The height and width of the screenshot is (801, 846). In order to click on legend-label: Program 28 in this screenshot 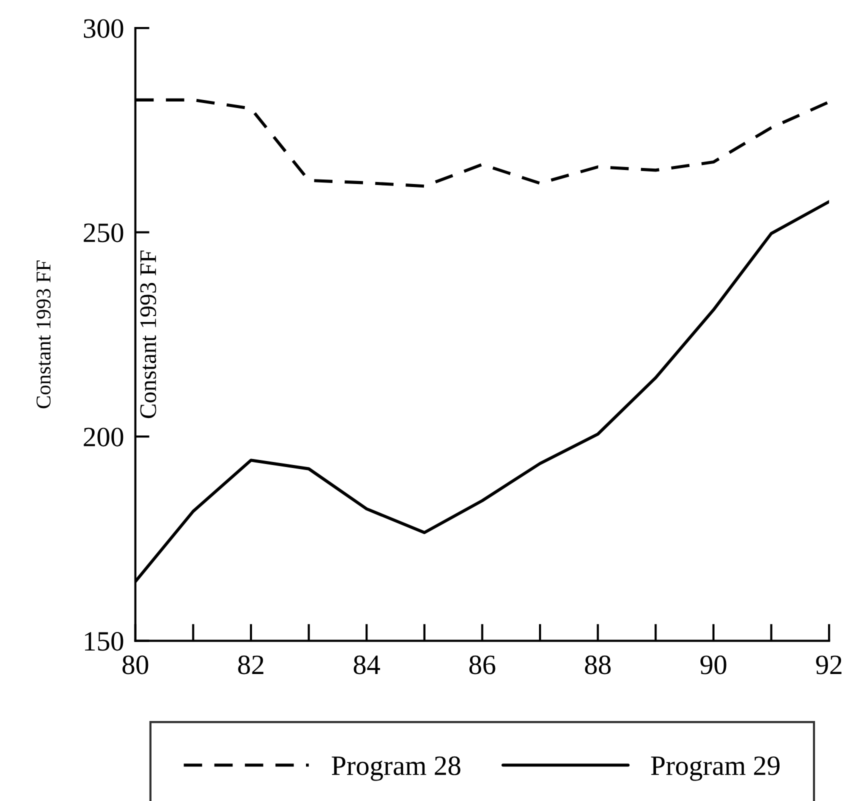, I will do `click(396, 768)`.